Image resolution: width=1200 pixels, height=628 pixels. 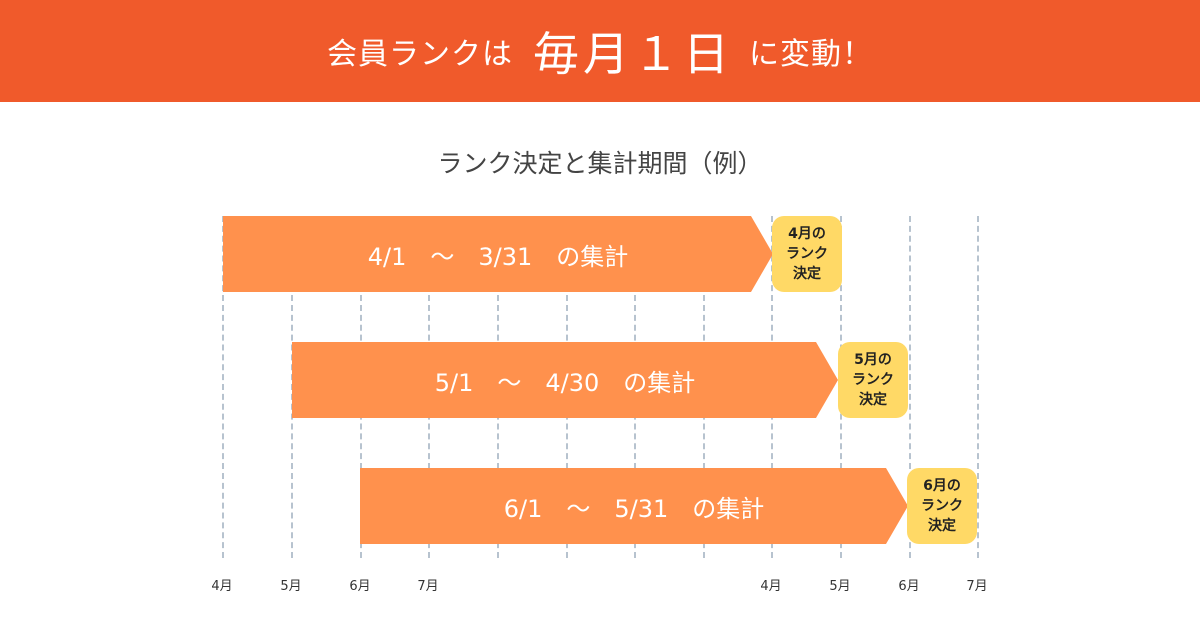 I want to click on rank-badge-may: 5月の ランク 決定, so click(x=873, y=380).